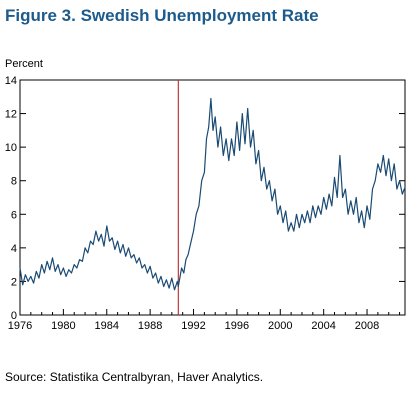 This screenshot has height=408, width=420. What do you see at coordinates (367, 326) in the screenshot?
I see `x-tick-label: 2008` at bounding box center [367, 326].